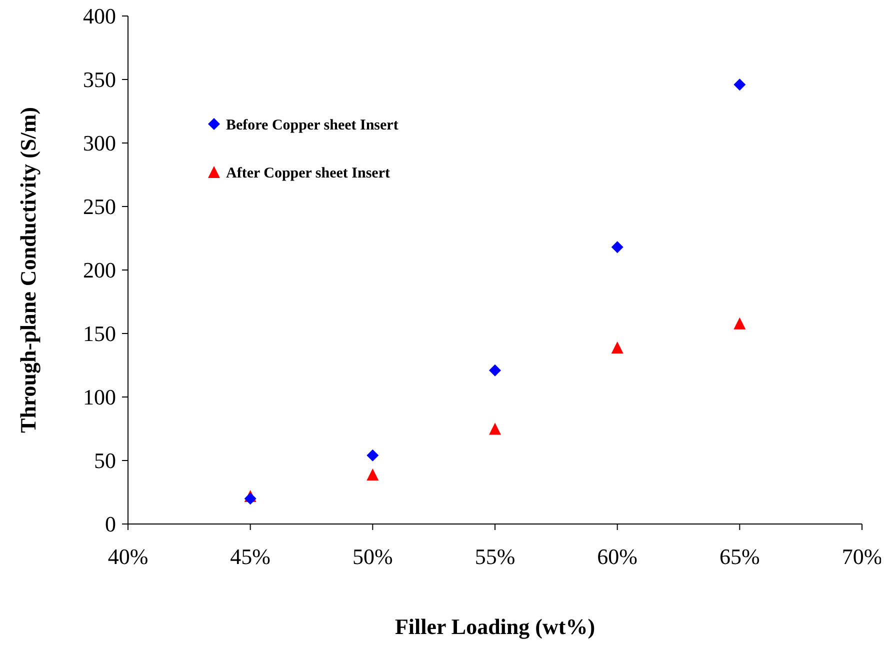  Describe the element at coordinates (128, 556) in the screenshot. I see `x-tick-label: 40%` at that location.